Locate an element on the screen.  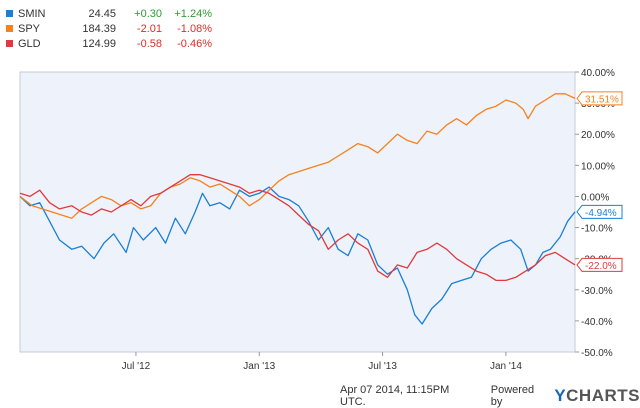
end-label-text: -4.94% is located at coordinates (601, 213).